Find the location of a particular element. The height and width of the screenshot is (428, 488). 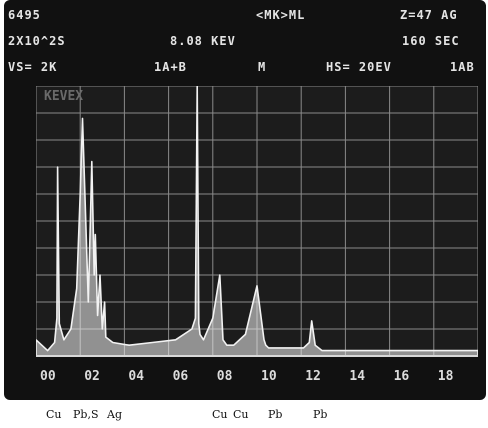

element-label-cu-2: Cu is located at coordinates (220, 414).